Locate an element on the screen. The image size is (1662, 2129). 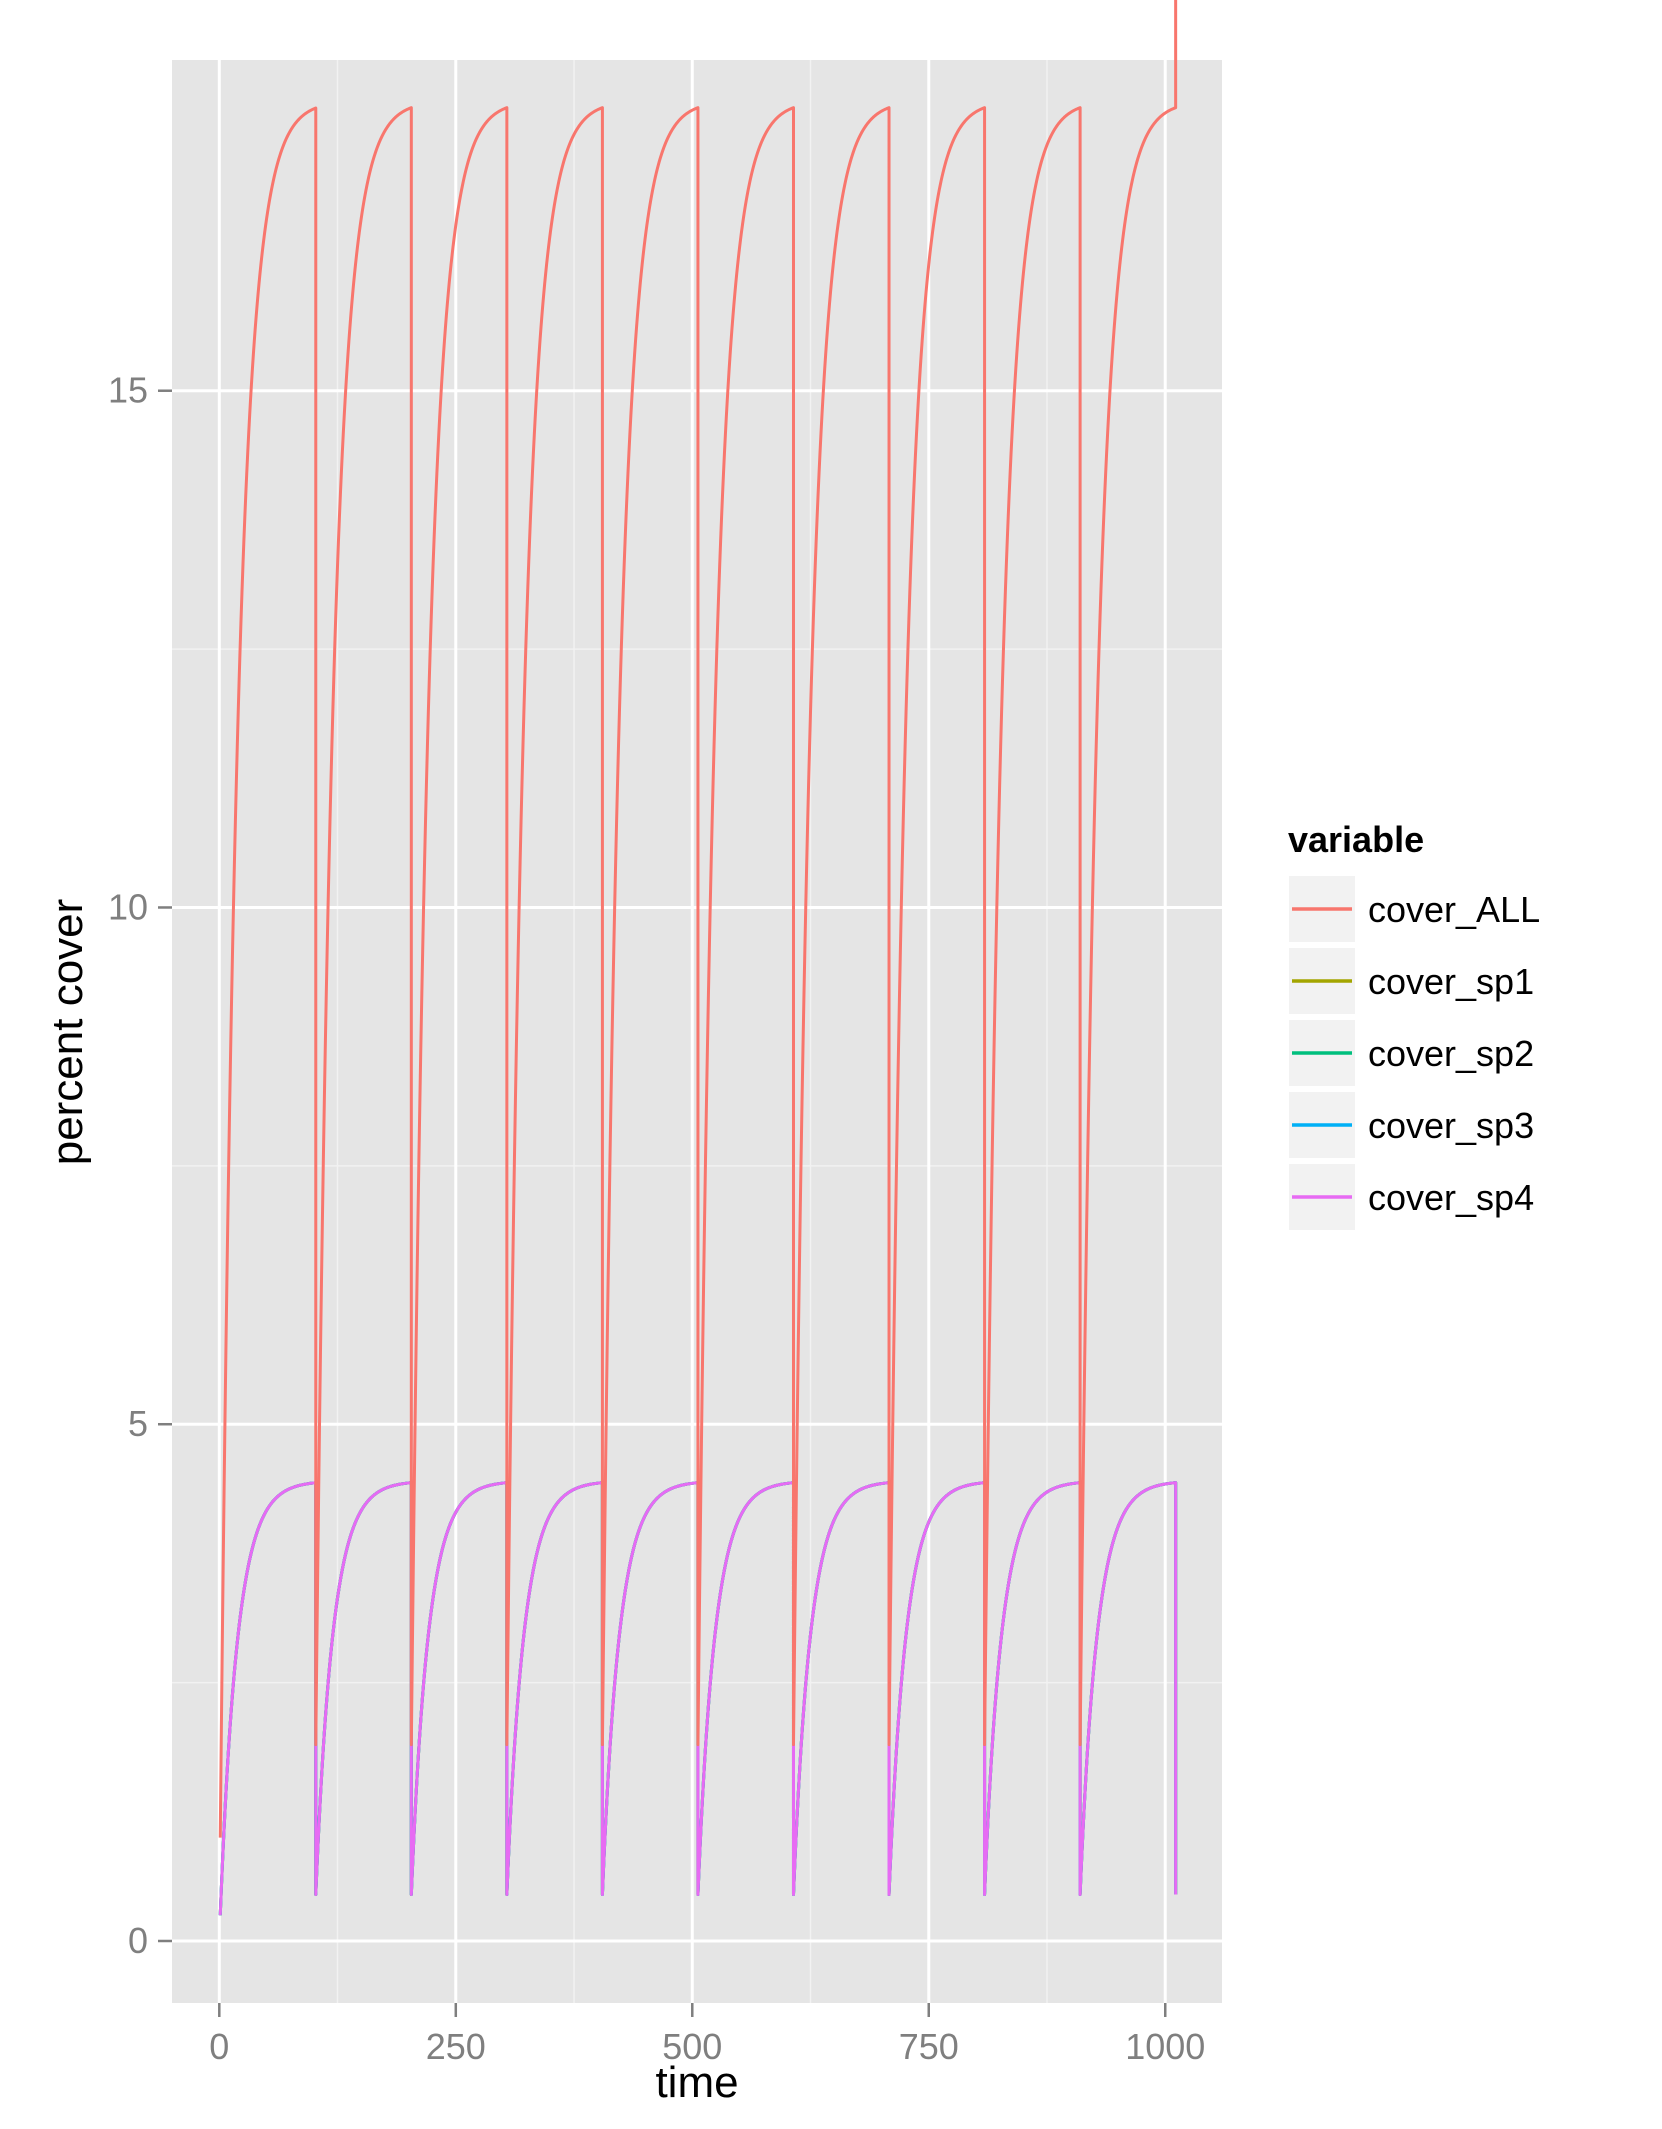
y-tick-label: 0 is located at coordinates (138, 1940).